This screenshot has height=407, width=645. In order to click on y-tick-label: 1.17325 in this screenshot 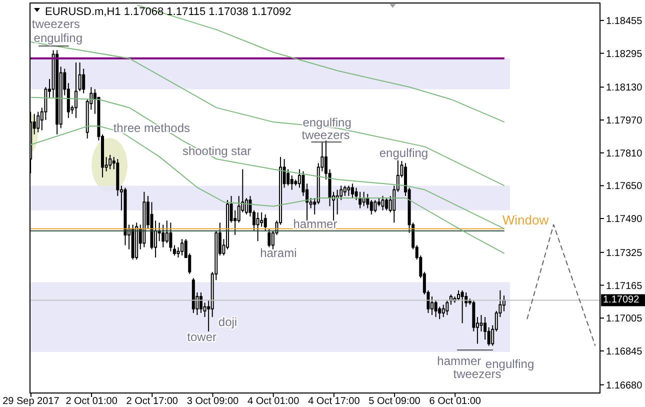, I will do `click(624, 253)`.